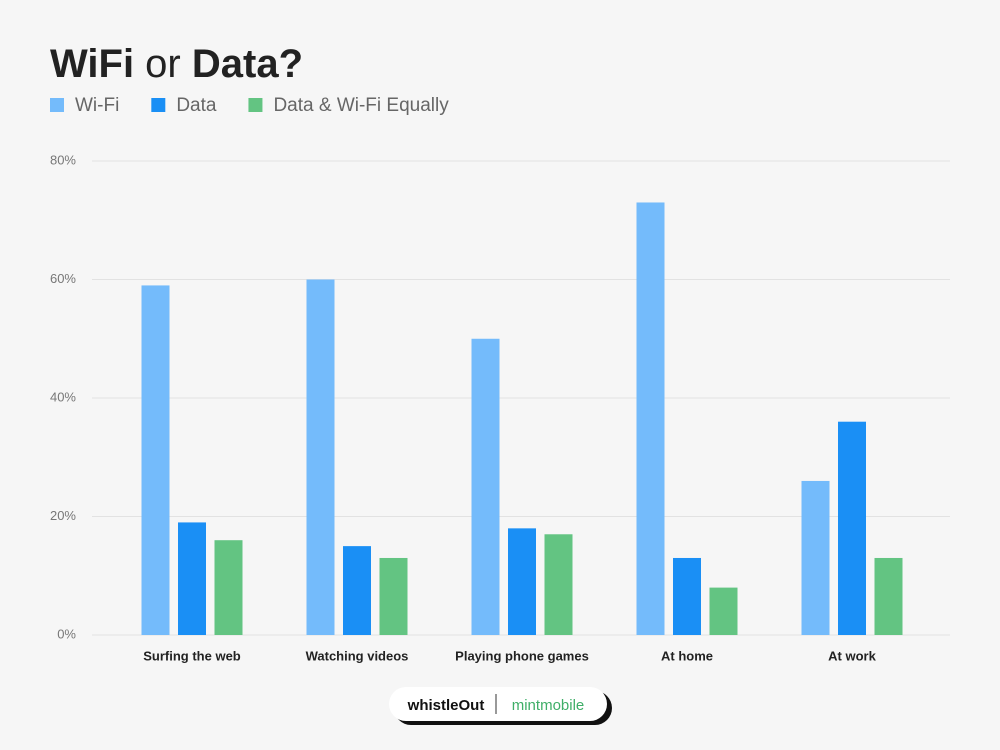 This screenshot has height=750, width=1000. What do you see at coordinates (176, 64) in the screenshot?
I see `chart-title: WiFi or Data?` at bounding box center [176, 64].